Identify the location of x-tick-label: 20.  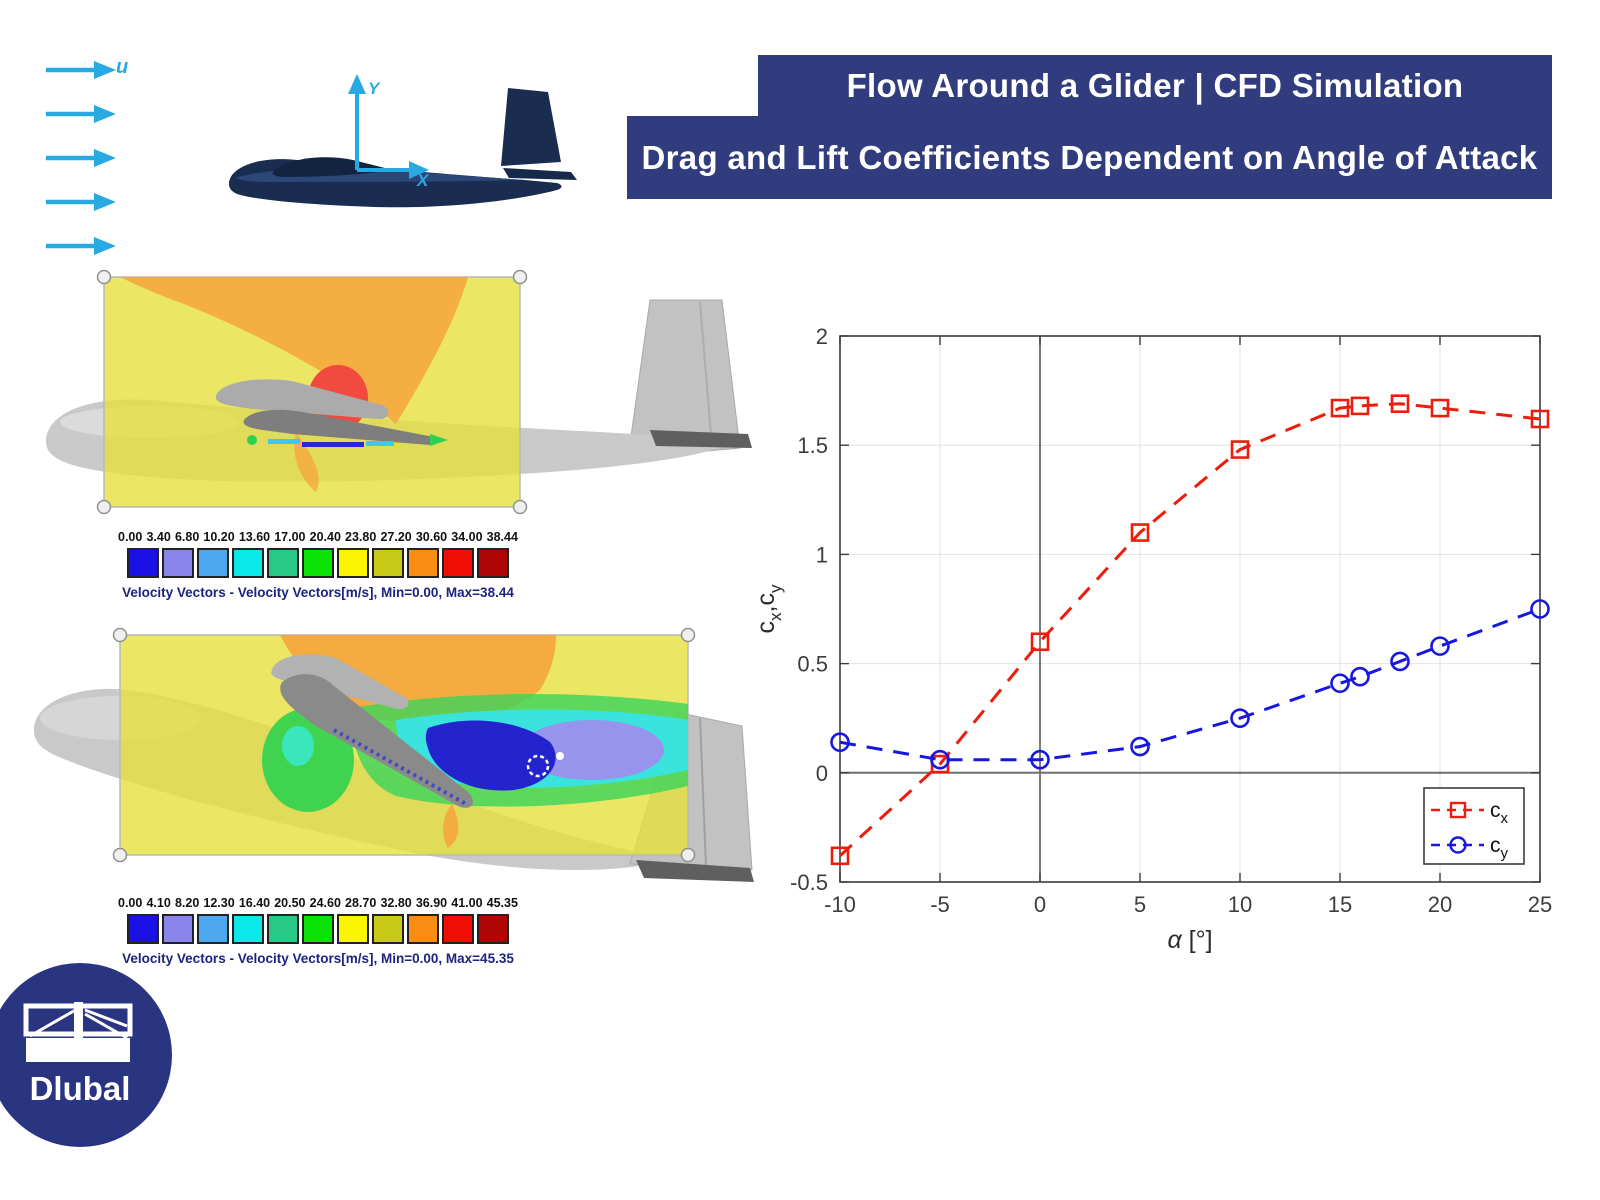
(1440, 904).